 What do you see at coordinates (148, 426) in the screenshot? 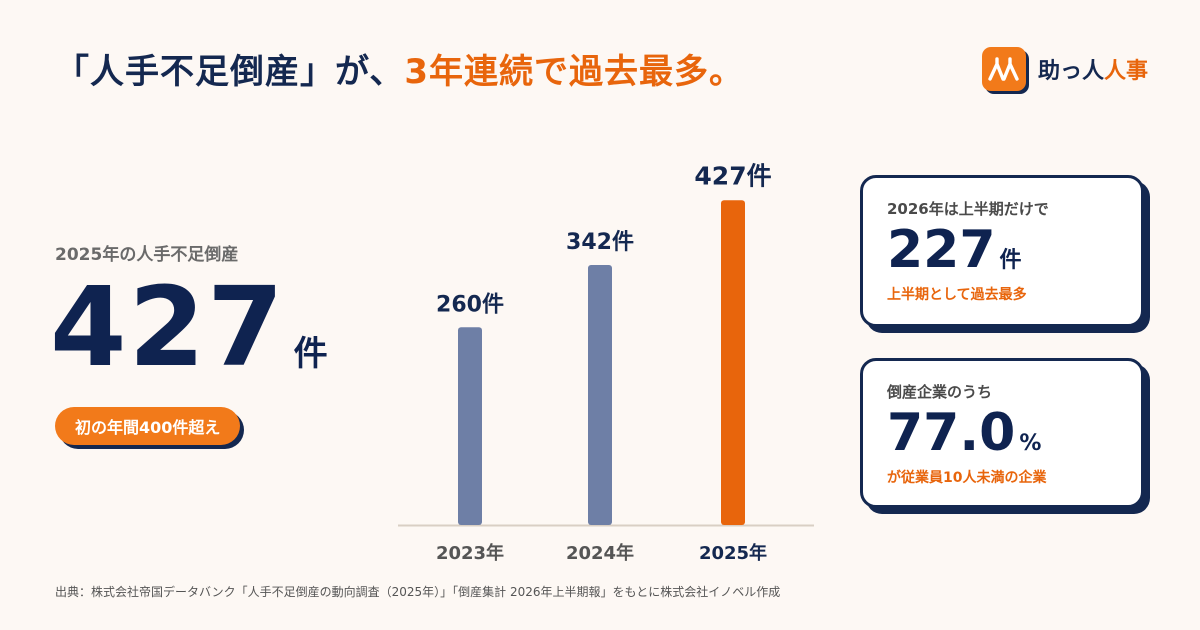
I see `summary-badge: 初の年間400件超え` at bounding box center [148, 426].